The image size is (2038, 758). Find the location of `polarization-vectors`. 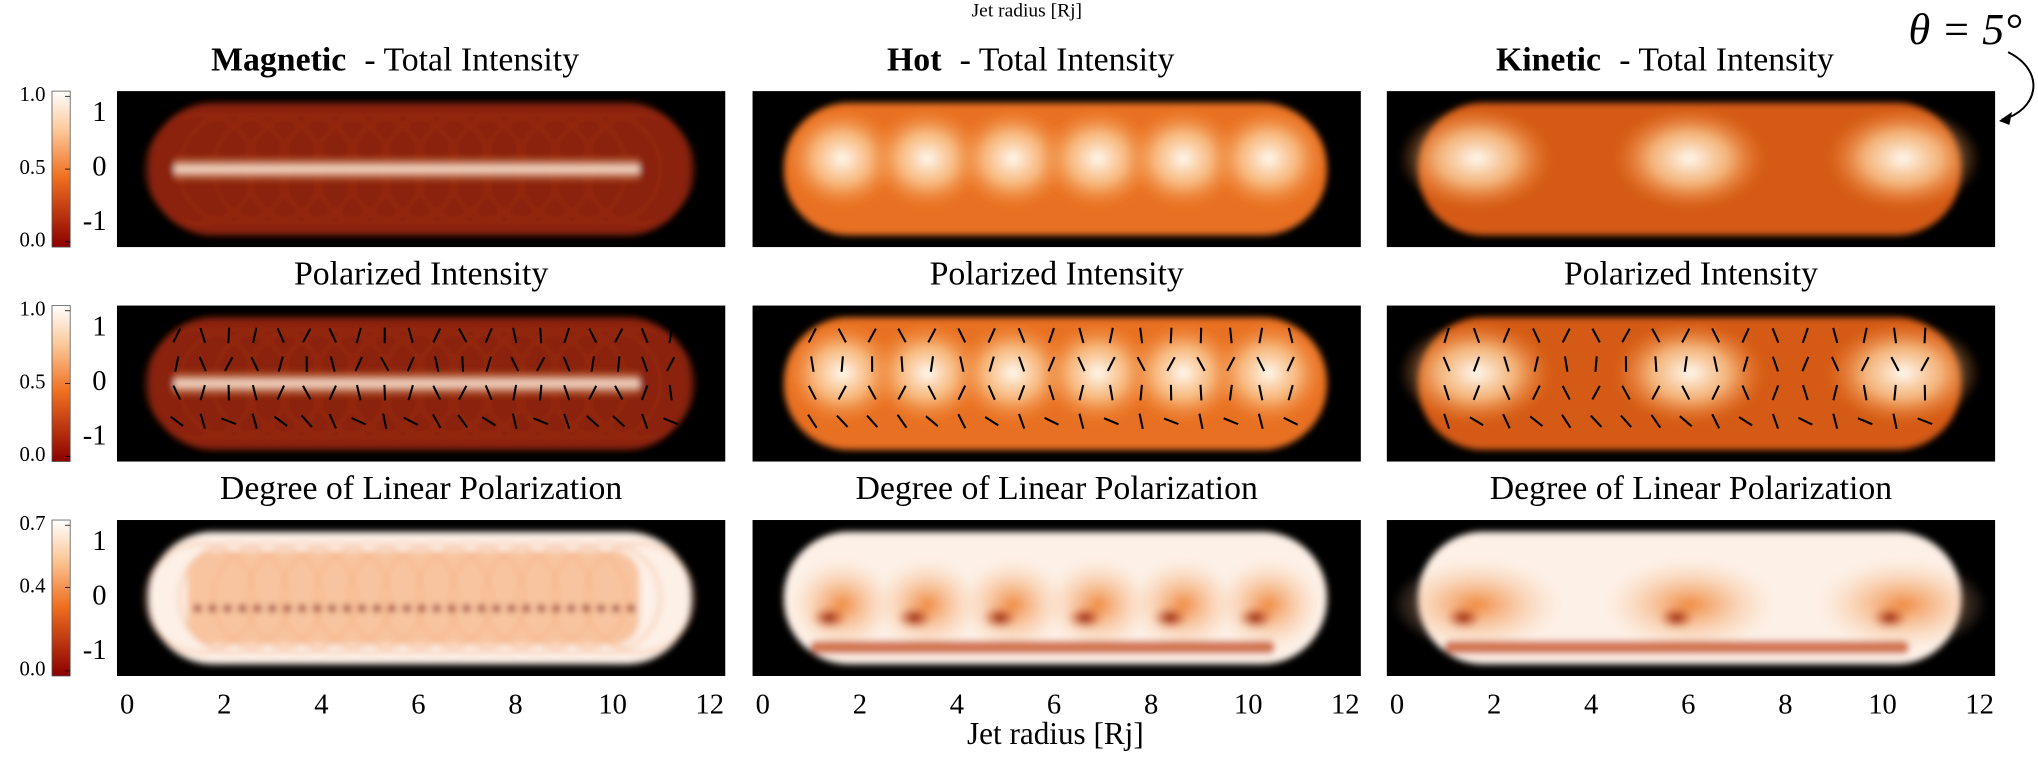

polarization-vectors is located at coordinates (424, 378).